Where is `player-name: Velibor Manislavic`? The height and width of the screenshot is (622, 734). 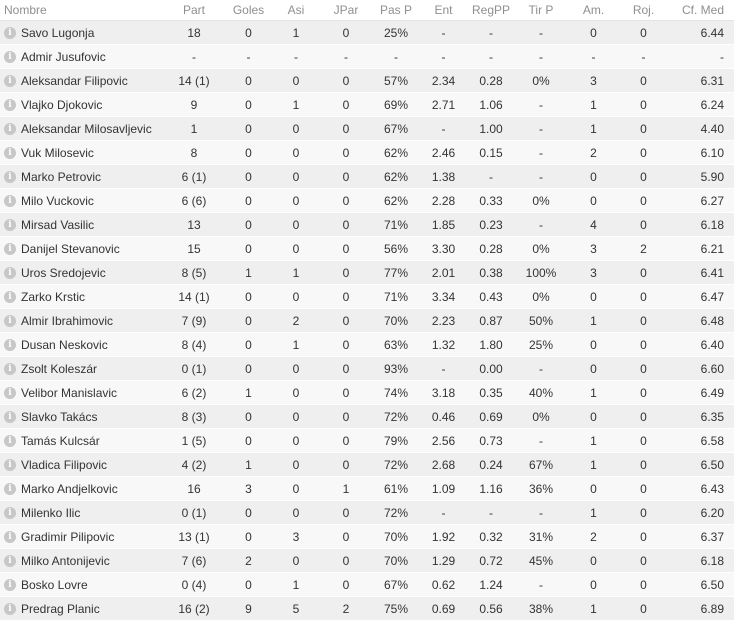
player-name: Velibor Manislavic is located at coordinates (69, 392).